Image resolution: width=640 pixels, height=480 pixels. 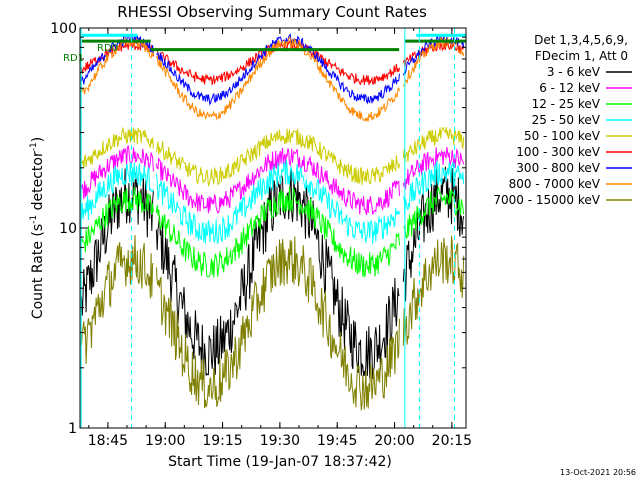 What do you see at coordinates (598, 472) in the screenshot?
I see `footer-timestamp: 13-Oct-2021 20:56` at bounding box center [598, 472].